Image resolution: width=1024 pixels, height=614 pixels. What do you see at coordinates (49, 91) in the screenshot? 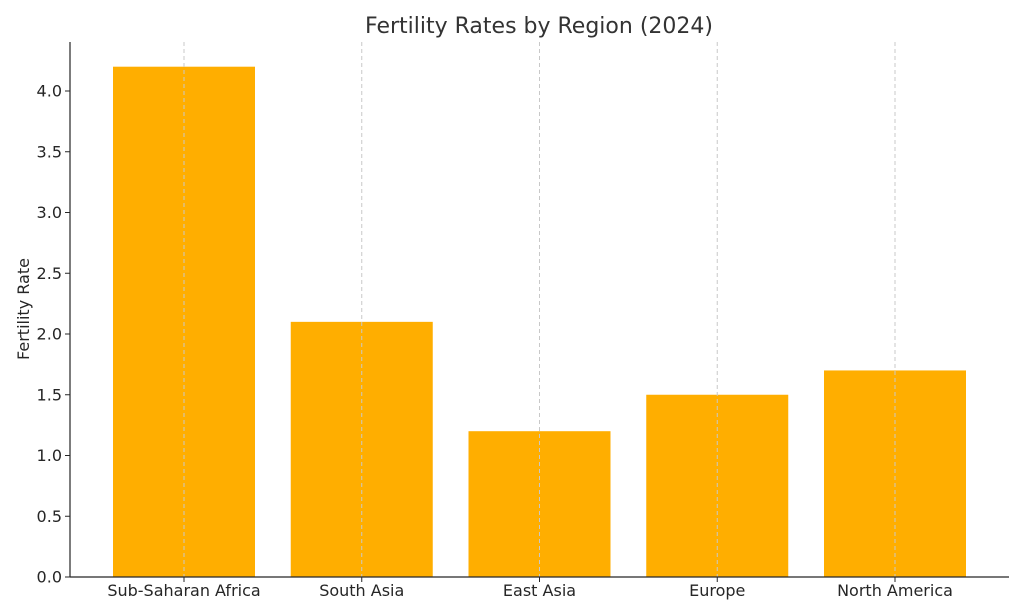
I see `y-tick-label: 4.0` at bounding box center [49, 91].